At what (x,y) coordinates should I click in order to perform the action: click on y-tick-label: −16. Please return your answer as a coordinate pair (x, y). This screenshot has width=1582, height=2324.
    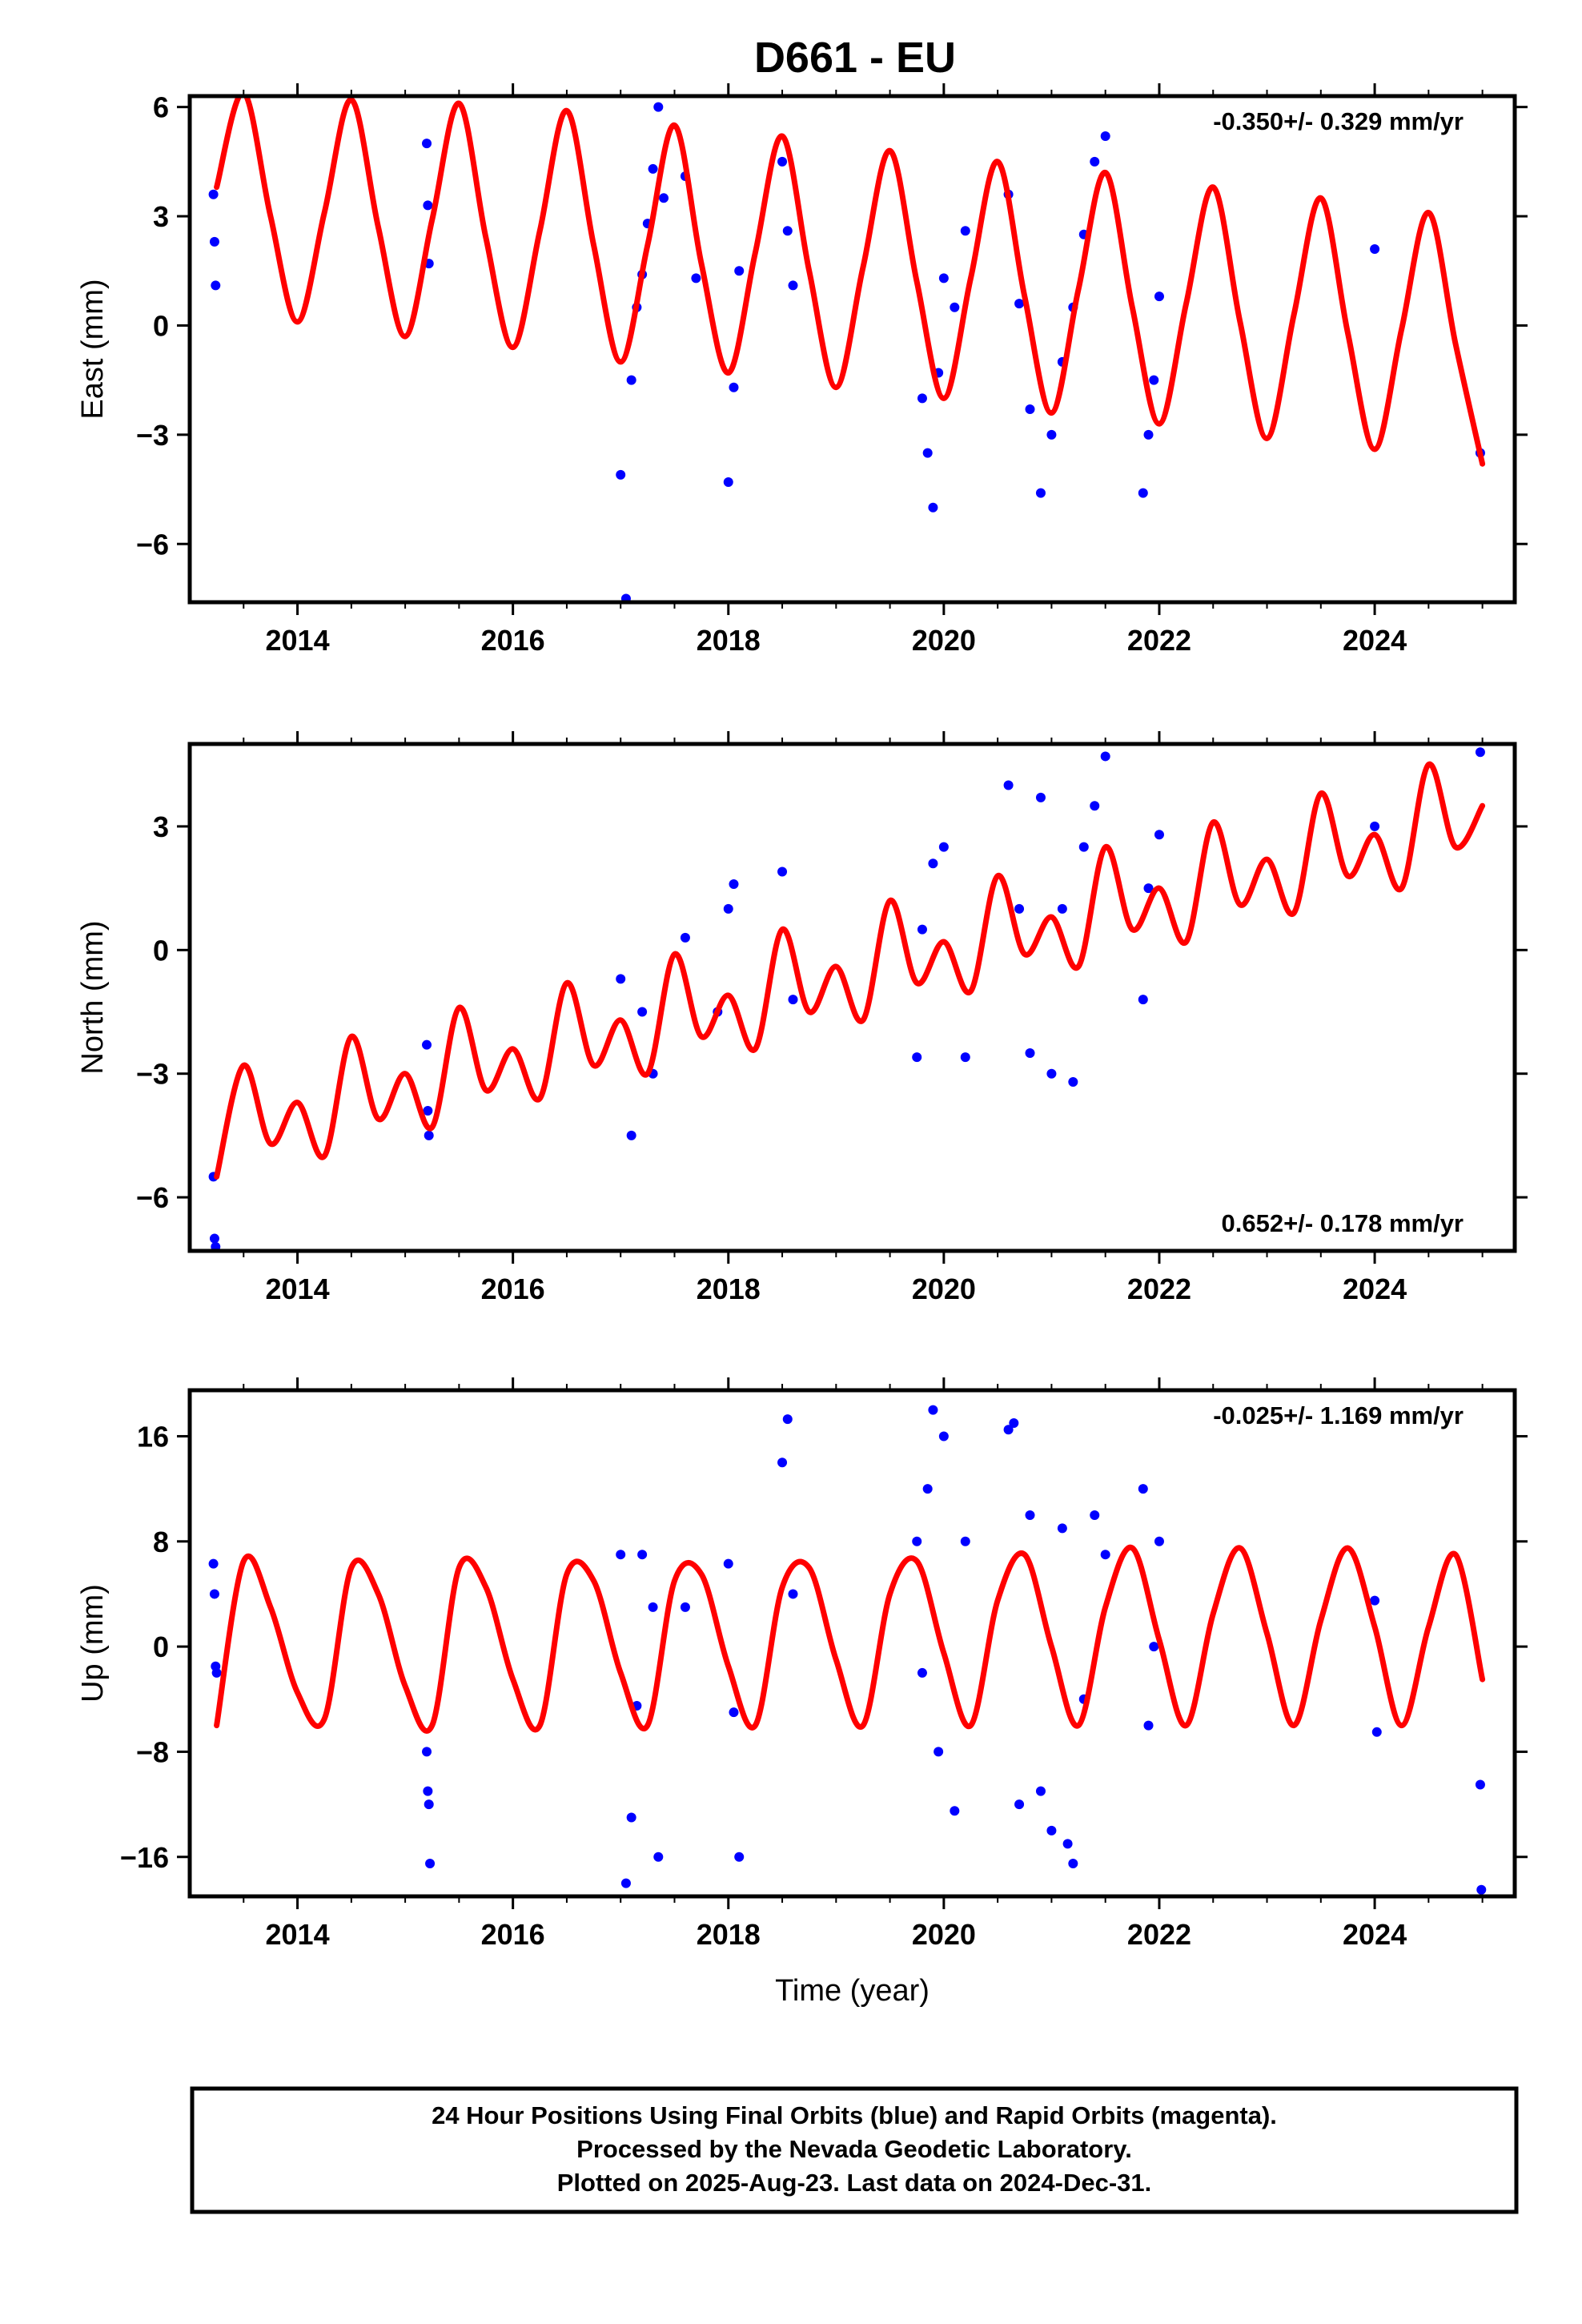
    Looking at the image, I should click on (144, 1858).